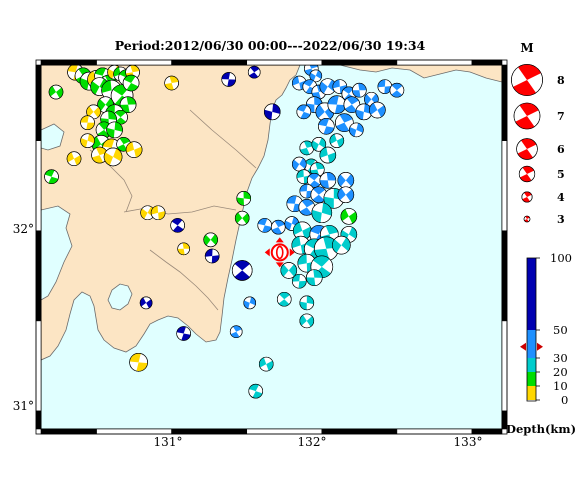  Describe the element at coordinates (561, 258) in the screenshot. I see `depth-tick-100: 100` at that location.